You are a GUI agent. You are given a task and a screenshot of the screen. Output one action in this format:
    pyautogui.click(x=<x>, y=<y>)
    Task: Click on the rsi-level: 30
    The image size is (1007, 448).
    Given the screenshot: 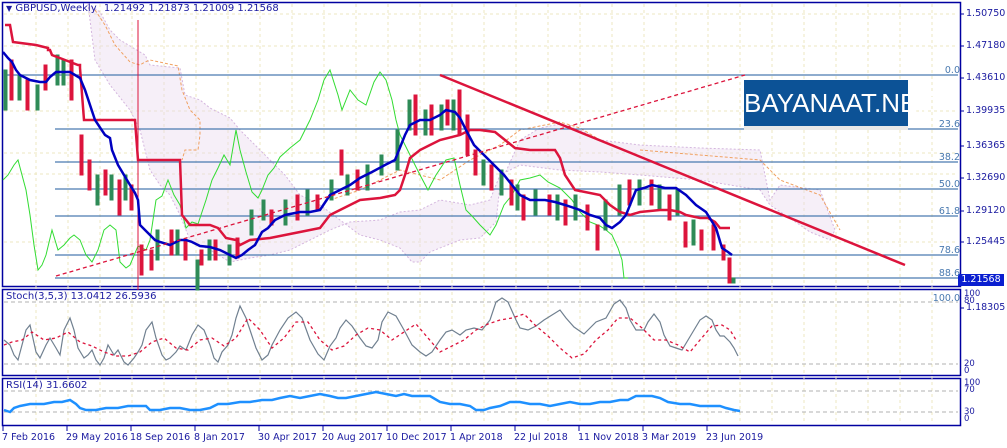 What is the action you would take?
    pyautogui.click(x=969, y=412)
    